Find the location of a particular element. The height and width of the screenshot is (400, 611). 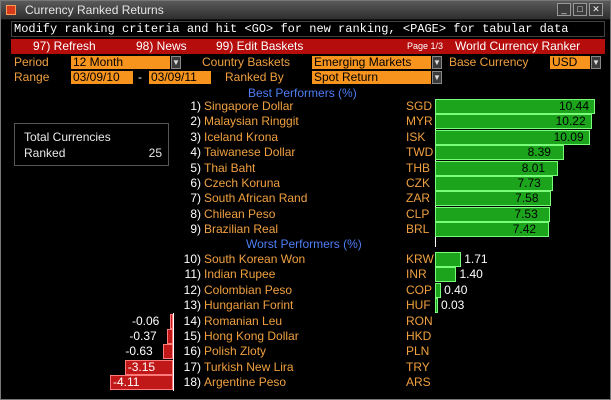

rank-number: 8) is located at coordinates (195, 213).